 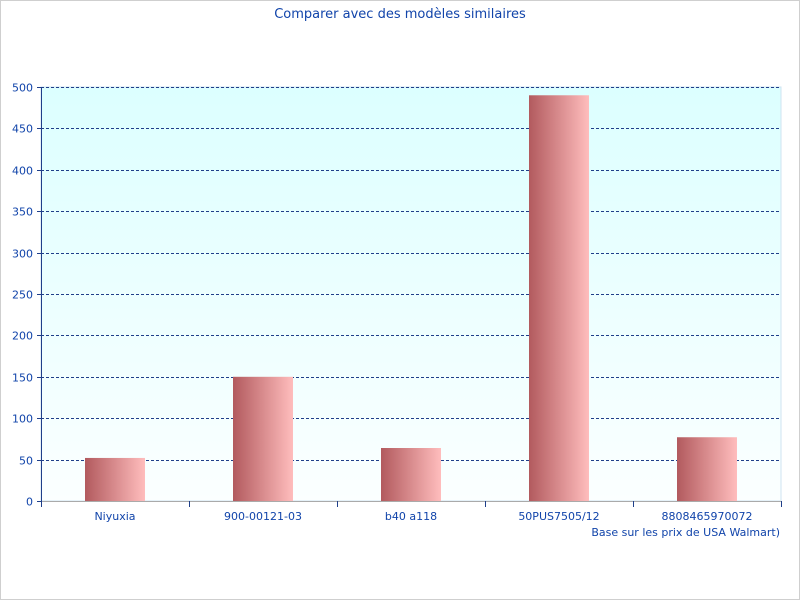 What do you see at coordinates (685, 532) in the screenshot?
I see `price-source-note: Base sur les prix de USA Walmart)` at bounding box center [685, 532].